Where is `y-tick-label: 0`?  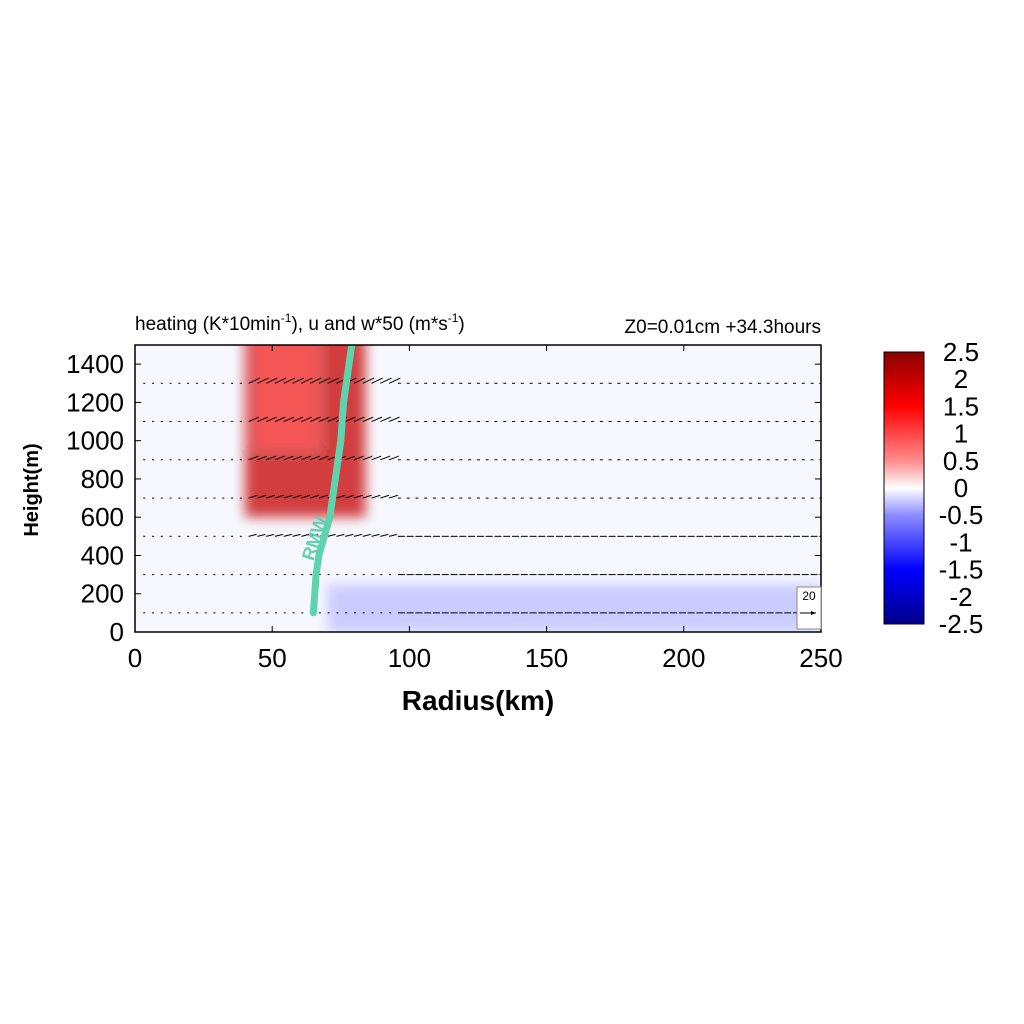
y-tick-label: 0 is located at coordinates (117, 632).